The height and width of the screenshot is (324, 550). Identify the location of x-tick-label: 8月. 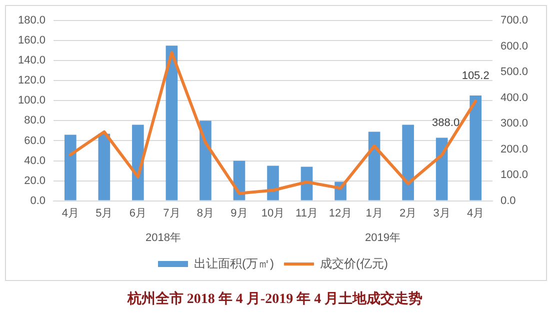
(205, 213).